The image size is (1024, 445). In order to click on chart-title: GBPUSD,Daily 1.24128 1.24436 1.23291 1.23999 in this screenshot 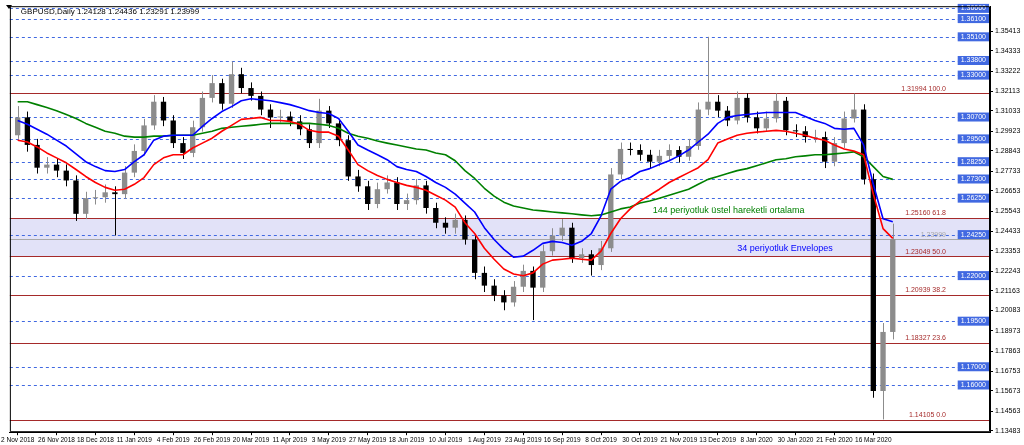, I will do `click(110, 12)`.